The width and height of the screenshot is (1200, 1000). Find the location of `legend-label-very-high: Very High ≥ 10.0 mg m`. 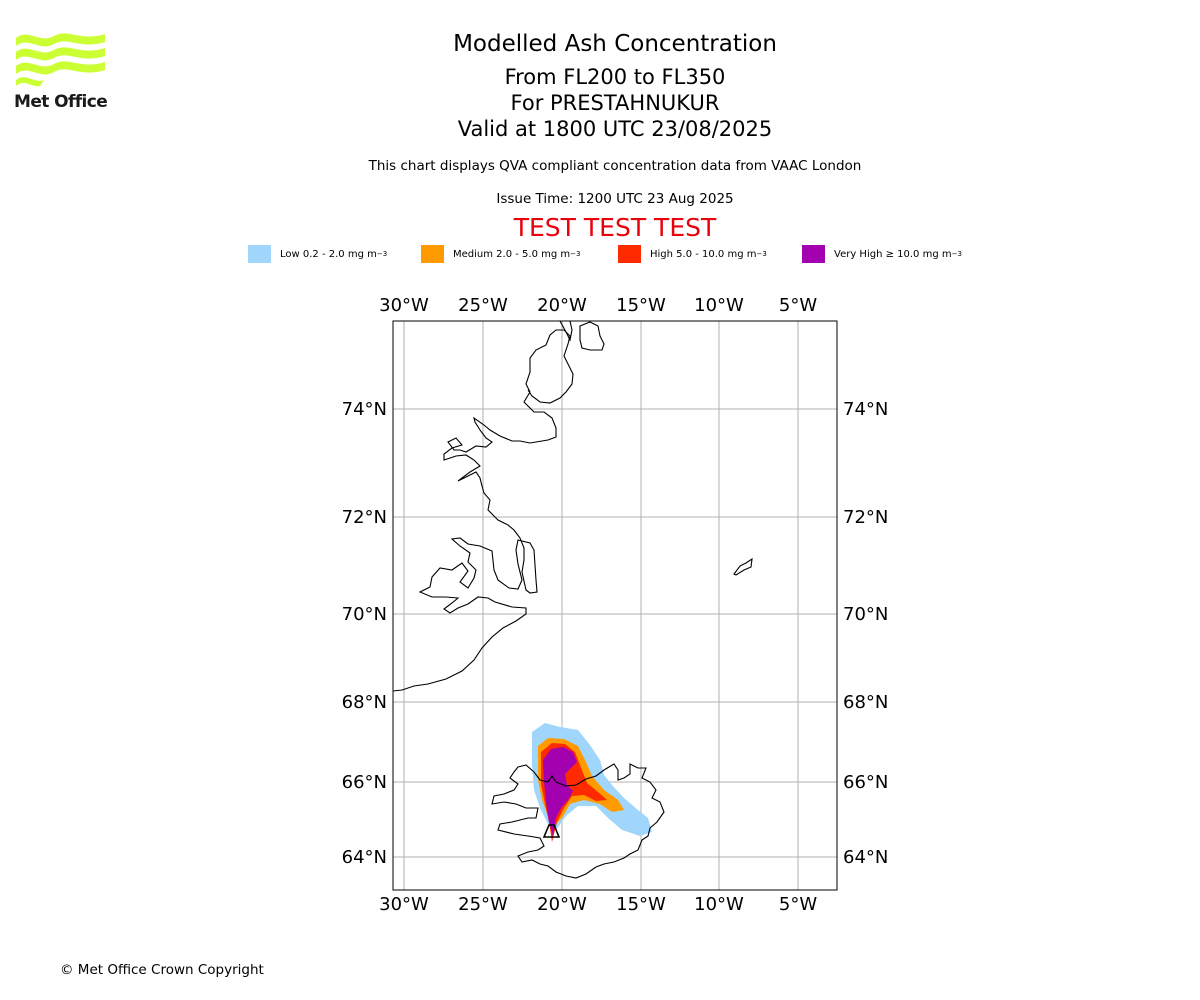

legend-label-very-high: Very High ≥ 10.0 mg m is located at coordinates (893, 254).